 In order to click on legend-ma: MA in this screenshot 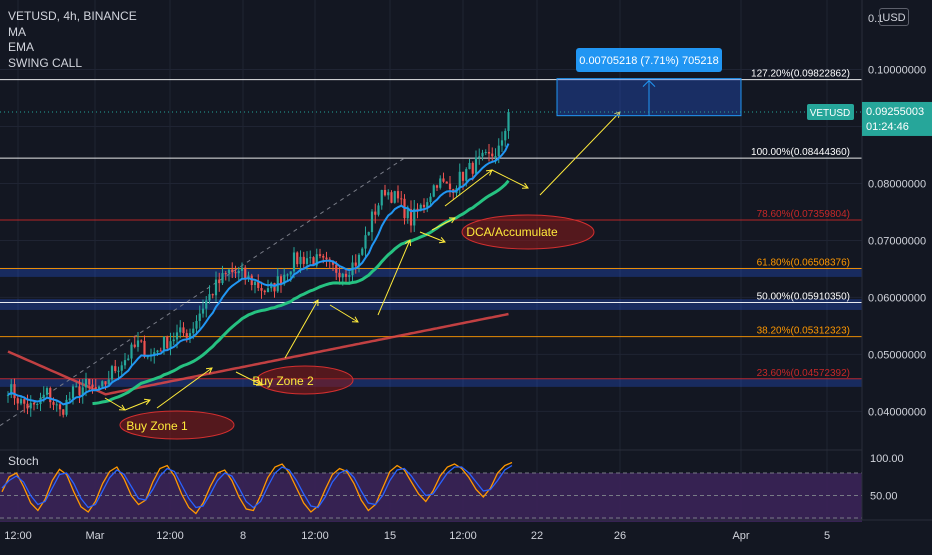, I will do `click(17, 31)`.